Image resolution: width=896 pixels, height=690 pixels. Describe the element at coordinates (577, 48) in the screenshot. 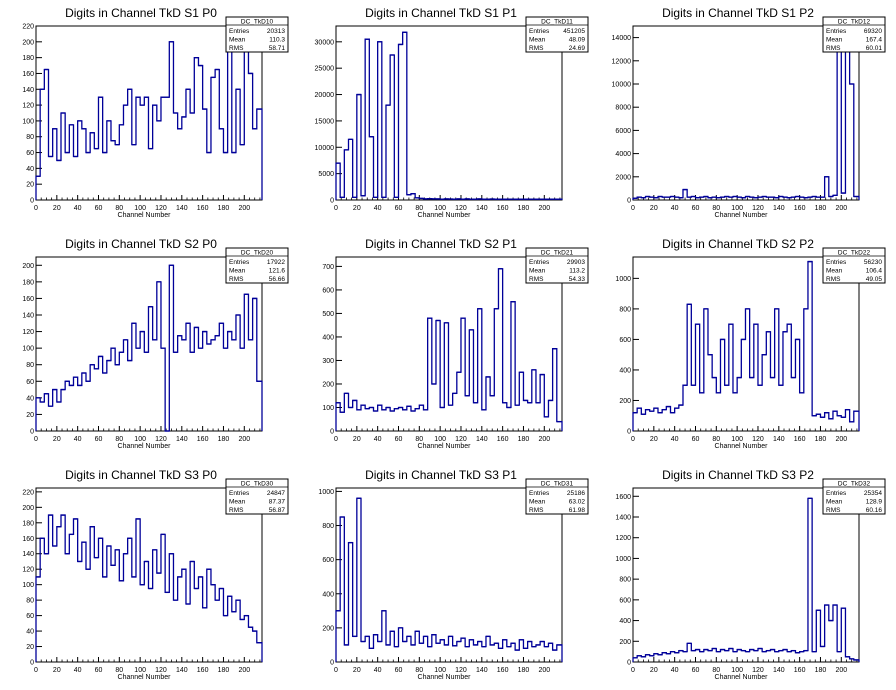

I see `stats-value: 24.69` at that location.